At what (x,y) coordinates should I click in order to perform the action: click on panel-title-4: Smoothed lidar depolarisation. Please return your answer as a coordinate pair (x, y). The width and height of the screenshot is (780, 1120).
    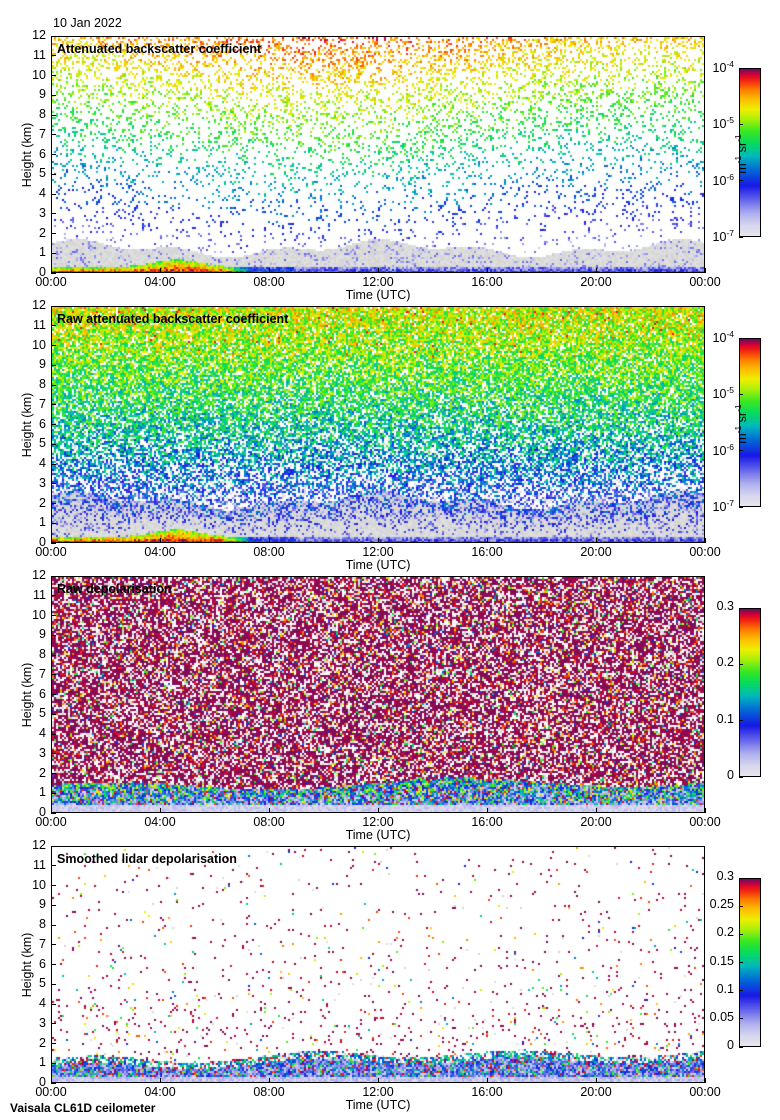
    Looking at the image, I should click on (147, 859).